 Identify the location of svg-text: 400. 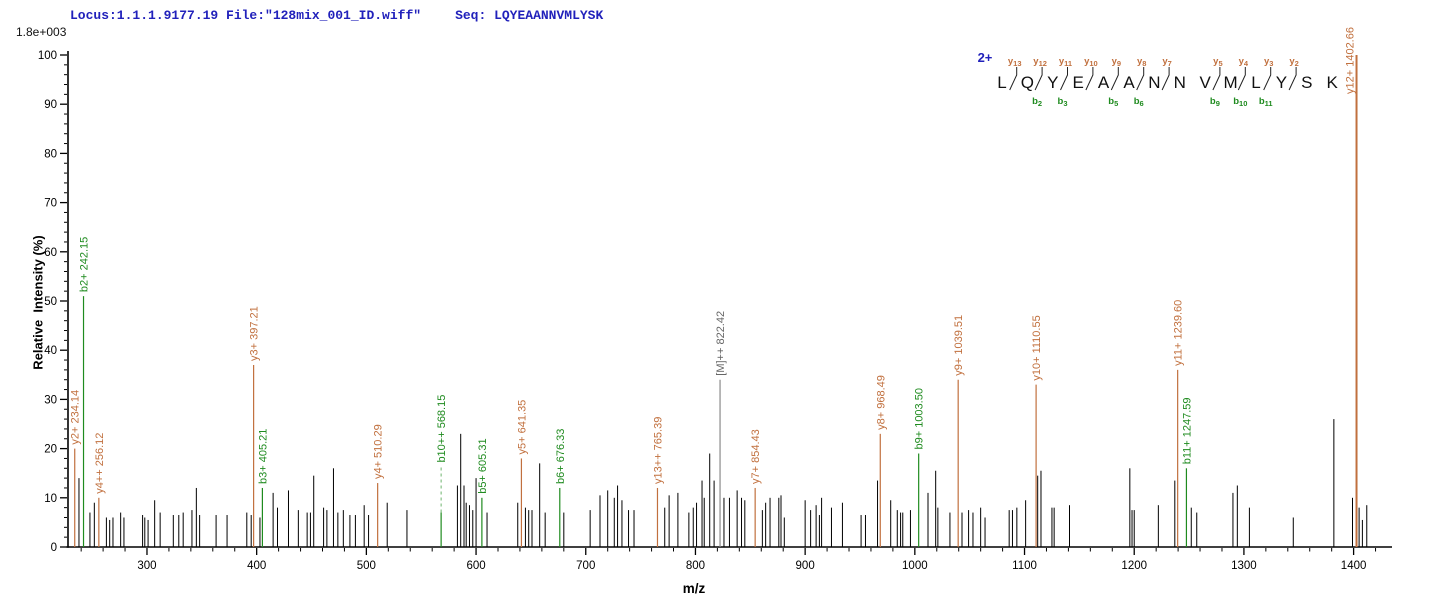
(256, 566).